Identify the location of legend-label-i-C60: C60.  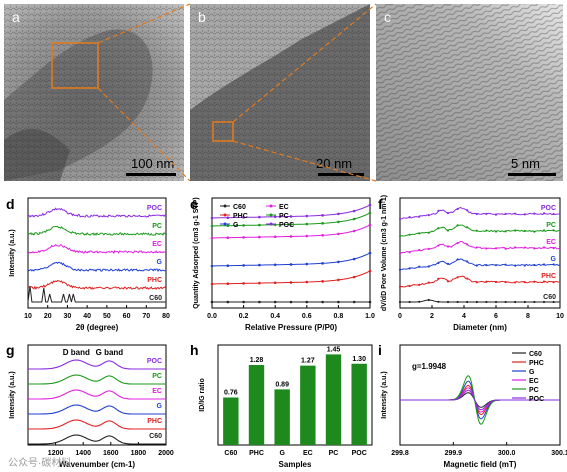
(535, 354).